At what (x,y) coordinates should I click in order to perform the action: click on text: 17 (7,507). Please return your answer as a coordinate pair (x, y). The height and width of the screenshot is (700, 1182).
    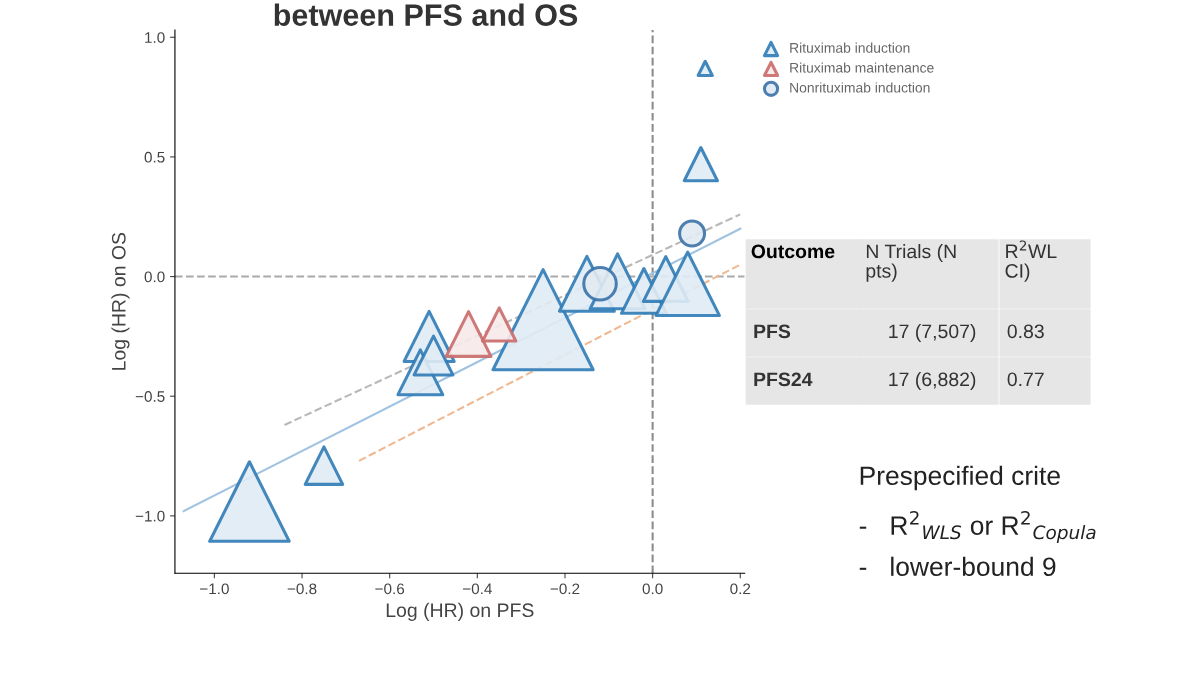
    Looking at the image, I should click on (932, 333).